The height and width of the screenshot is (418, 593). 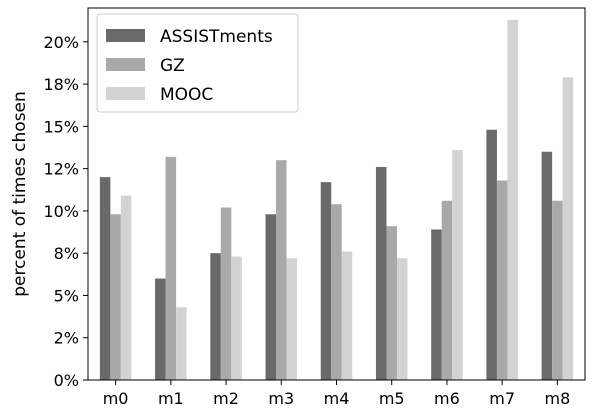 I want to click on bar-gz-m6, so click(x=447, y=290).